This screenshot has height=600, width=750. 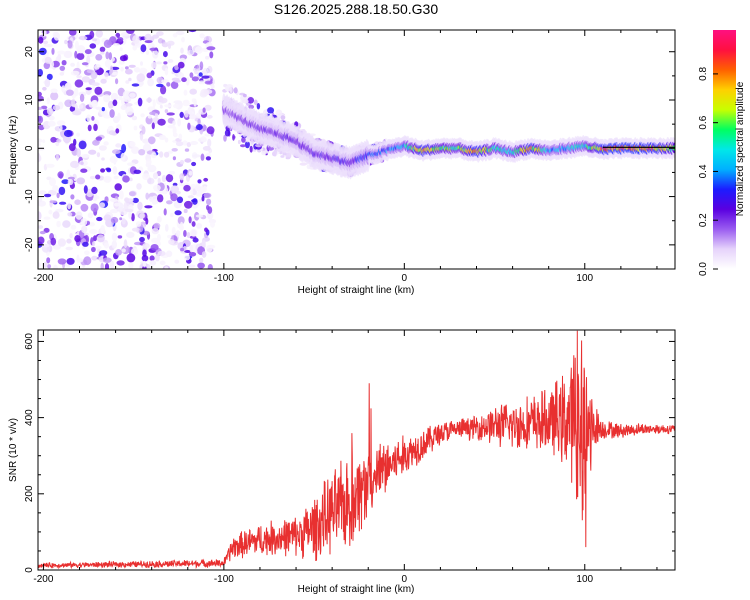 What do you see at coordinates (356, 9) in the screenshot?
I see `chart-title: S126.2025.288.18.50.G30` at bounding box center [356, 9].